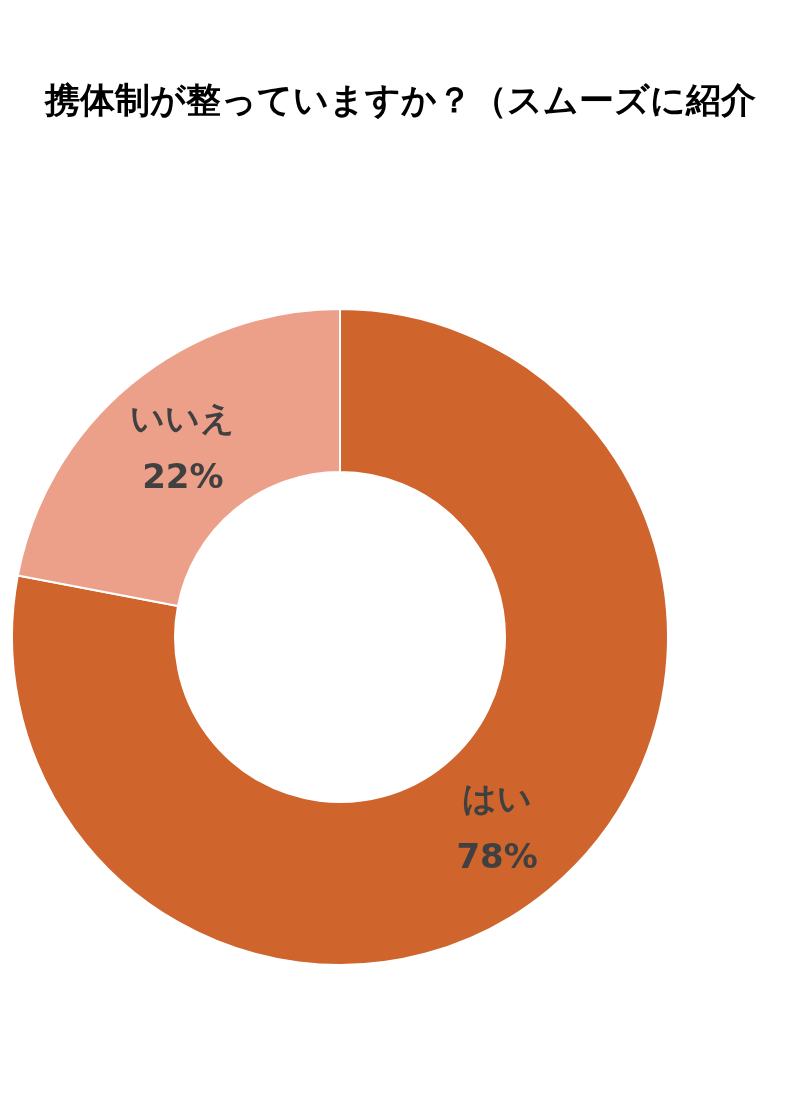 This screenshot has height=1100, width=800. Describe the element at coordinates (183, 418) in the screenshot. I see `slice-label: いいえ` at that location.